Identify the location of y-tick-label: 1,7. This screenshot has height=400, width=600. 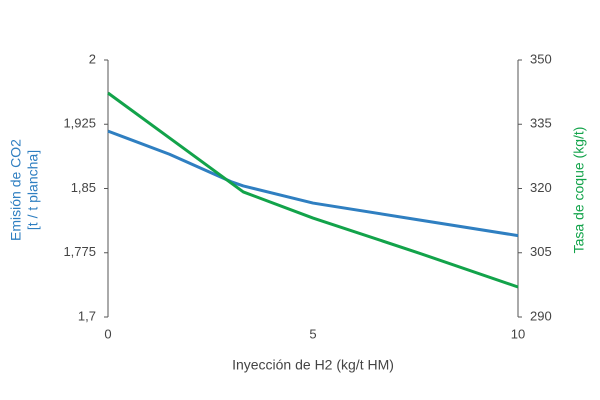
(87, 315).